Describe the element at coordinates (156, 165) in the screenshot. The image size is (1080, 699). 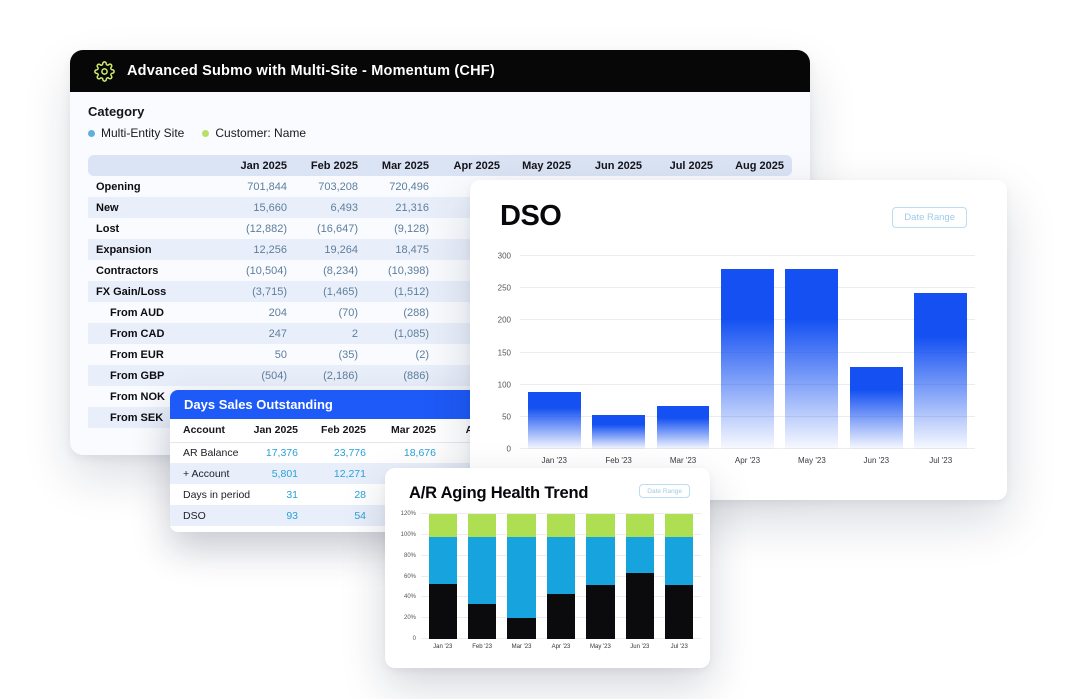
I see `column-header` at that location.